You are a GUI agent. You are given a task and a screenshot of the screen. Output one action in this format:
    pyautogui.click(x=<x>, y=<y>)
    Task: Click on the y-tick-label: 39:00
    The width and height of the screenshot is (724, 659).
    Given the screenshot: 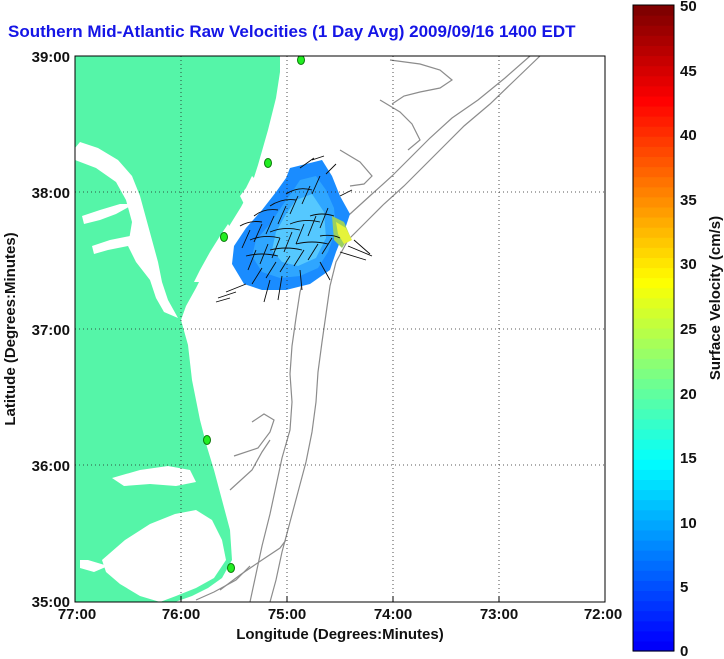 What is the action you would take?
    pyautogui.click(x=51, y=57)
    